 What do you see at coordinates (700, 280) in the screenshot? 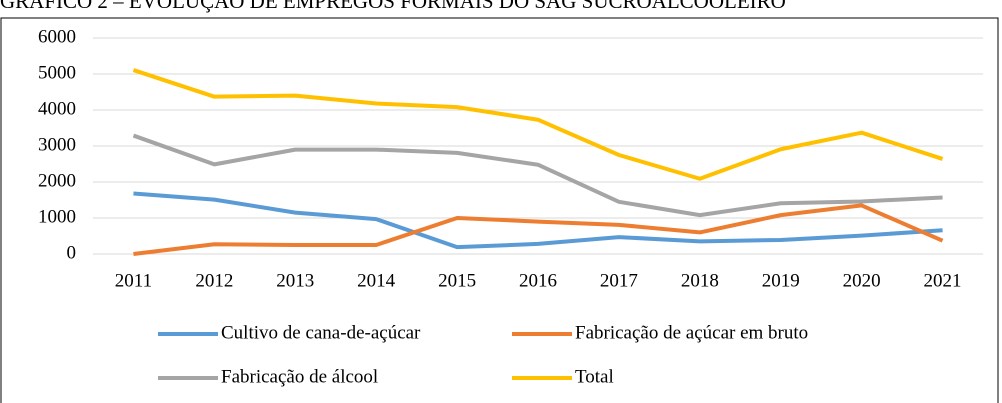
I see `x-tick-label: 2018` at bounding box center [700, 280].